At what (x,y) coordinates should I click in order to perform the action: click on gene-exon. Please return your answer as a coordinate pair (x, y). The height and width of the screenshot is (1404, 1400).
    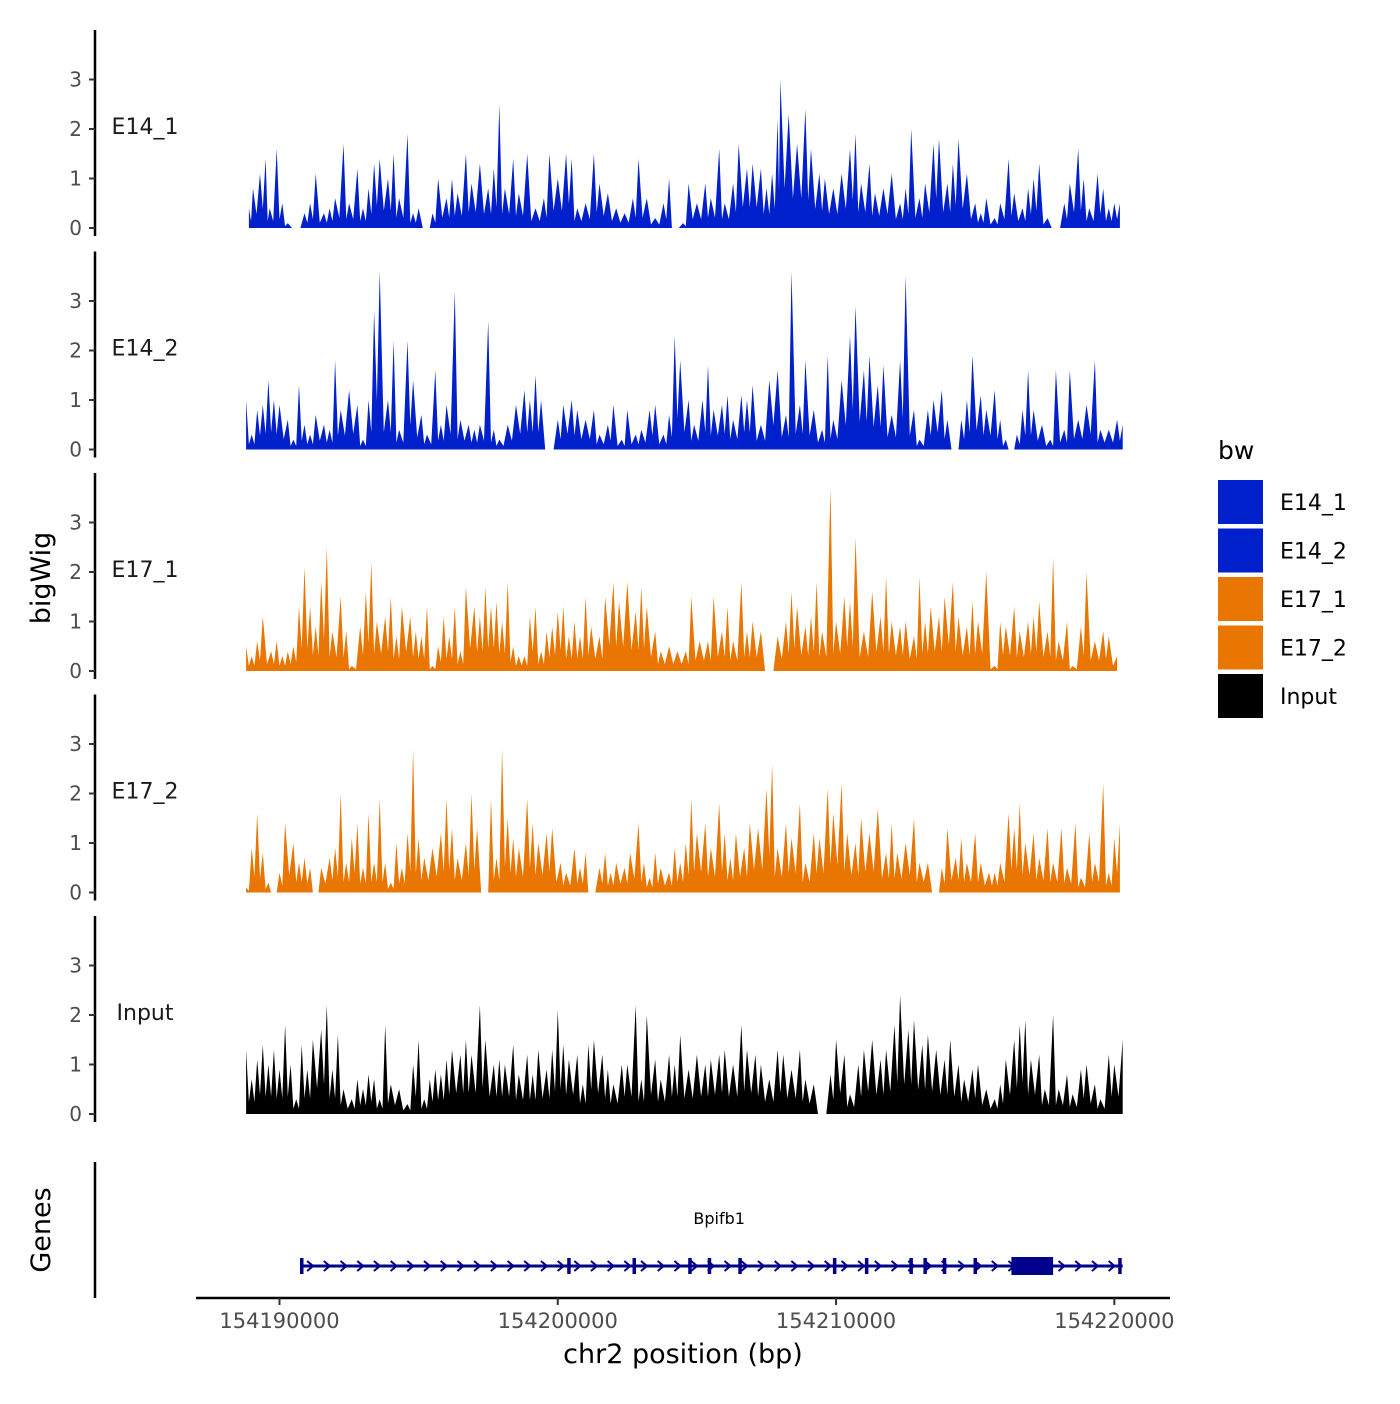
    Looking at the image, I should click on (634, 1266).